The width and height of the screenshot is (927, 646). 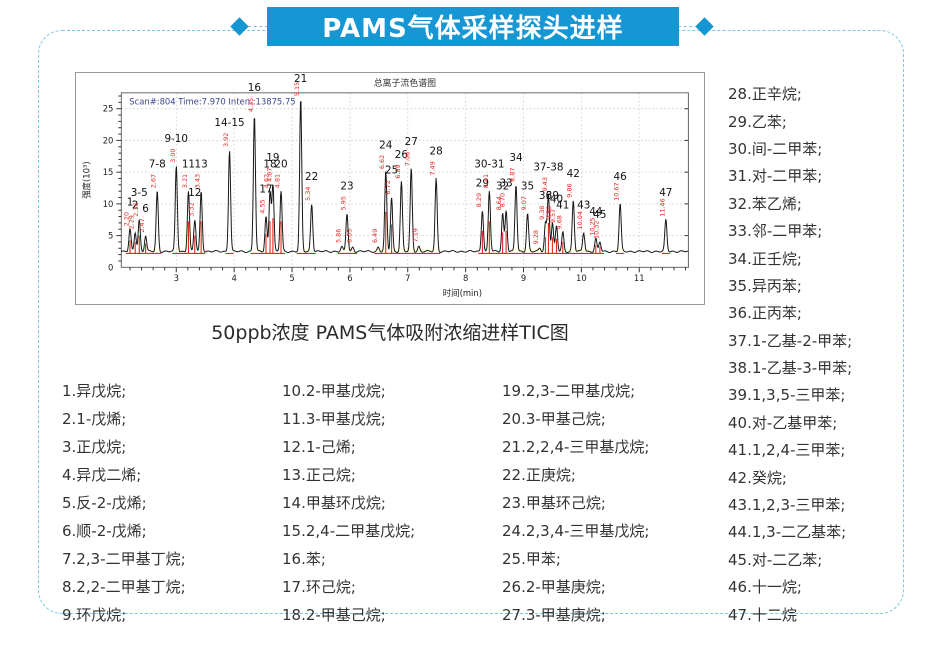 What do you see at coordinates (319, 586) in the screenshot?
I see `compound-item: 17.环己烷;` at bounding box center [319, 586].